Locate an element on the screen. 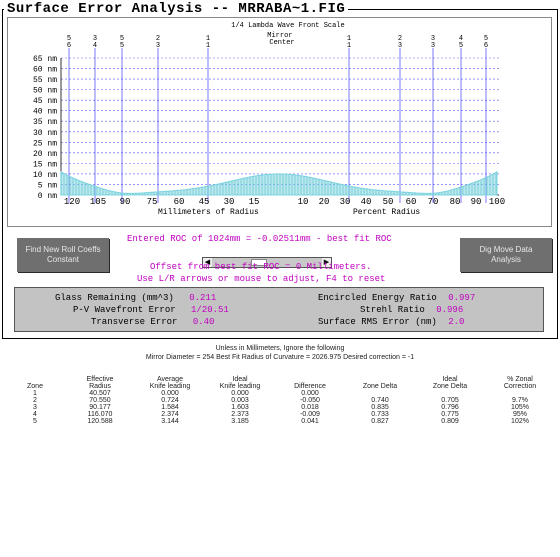 The height and width of the screenshot is (557, 560). transverse-error: Transverse Error 0.40 is located at coordinates (152, 322).